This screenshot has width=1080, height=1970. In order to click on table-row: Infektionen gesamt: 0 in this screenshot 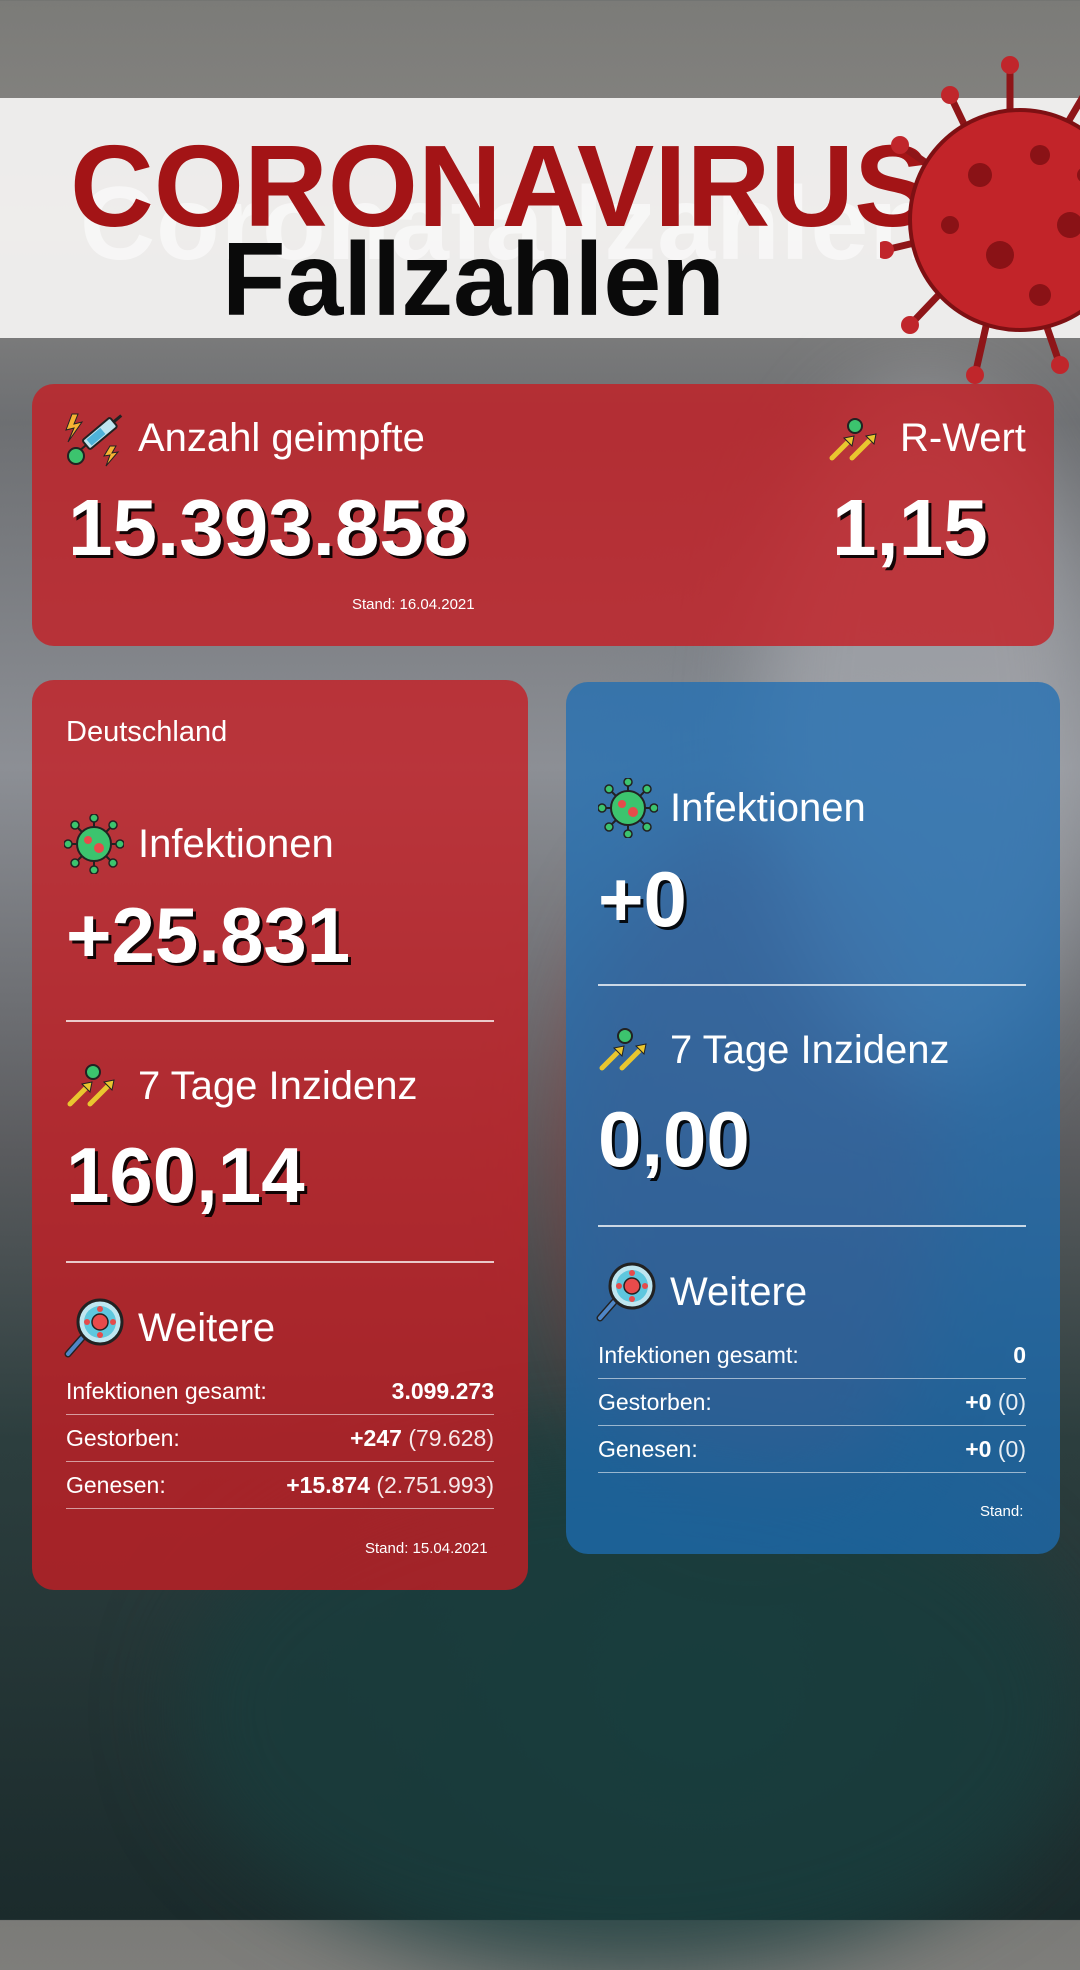, I will do `click(812, 1355)`.